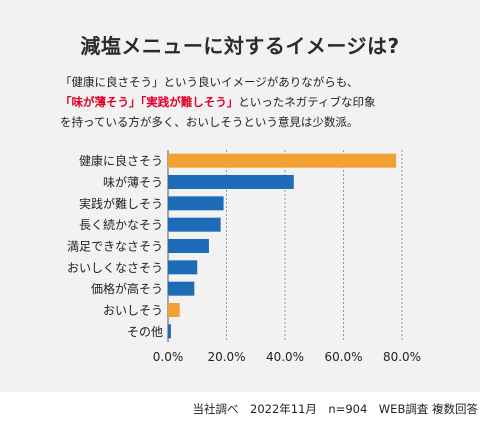 This screenshot has height=421, width=480. I want to click on category-label: 味が薄そう, so click(133, 182).